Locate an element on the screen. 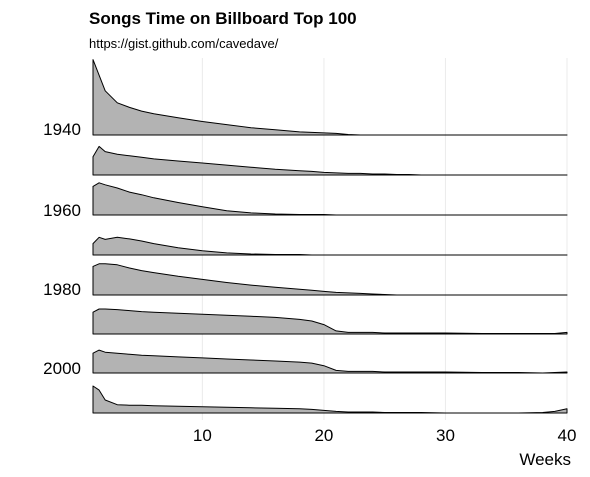 The image size is (590, 477). y-tick-label-1980: 1980 is located at coordinates (62, 289).